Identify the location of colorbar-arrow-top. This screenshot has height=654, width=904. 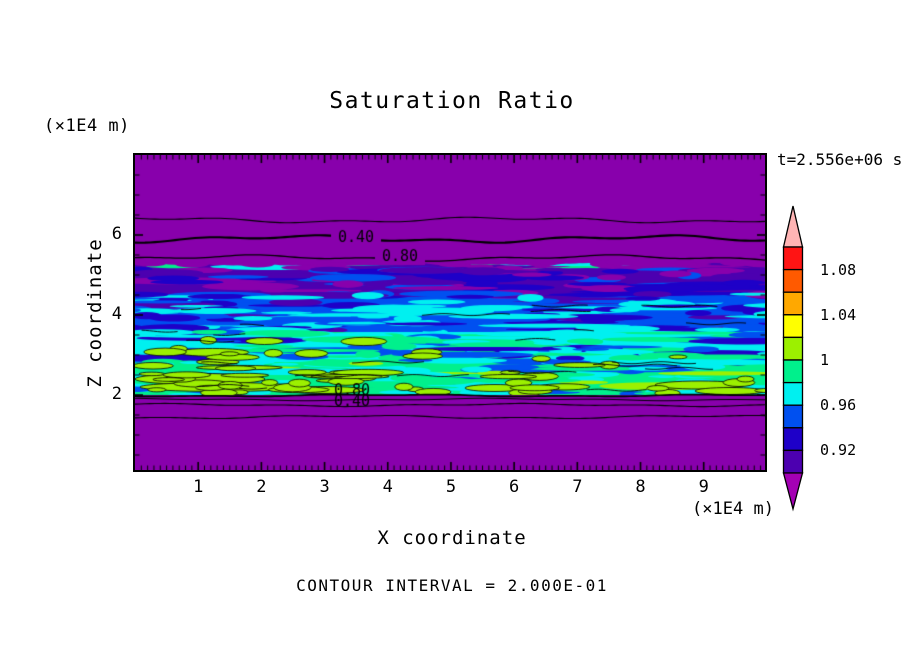
(793, 226).